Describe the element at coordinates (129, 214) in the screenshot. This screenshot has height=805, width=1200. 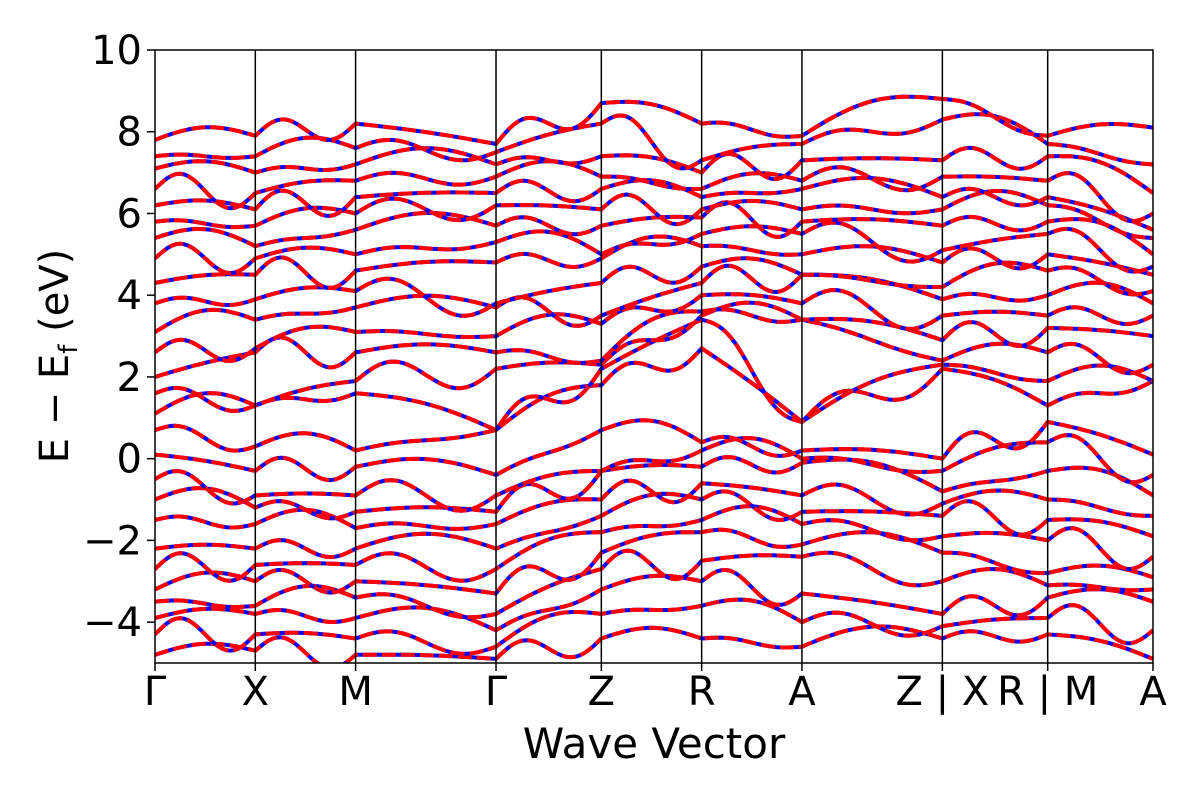
I see `y-tick-label: 6` at that location.